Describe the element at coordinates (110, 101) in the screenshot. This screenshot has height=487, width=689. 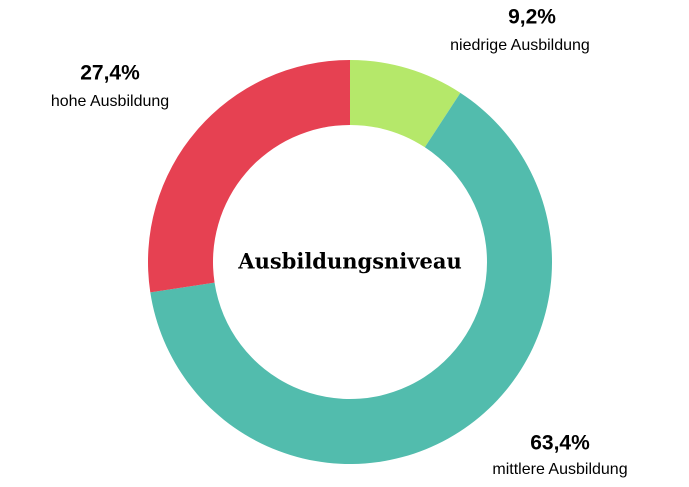
I see `category-label: hohe Ausbildung` at that location.